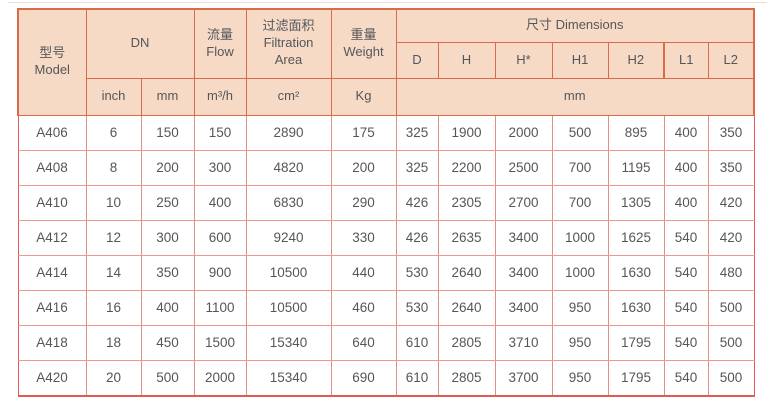 This screenshot has width=775, height=410. Describe the element at coordinates (575, 25) in the screenshot. I see `header-dimensions: 尺寸 Dimensions` at that location.